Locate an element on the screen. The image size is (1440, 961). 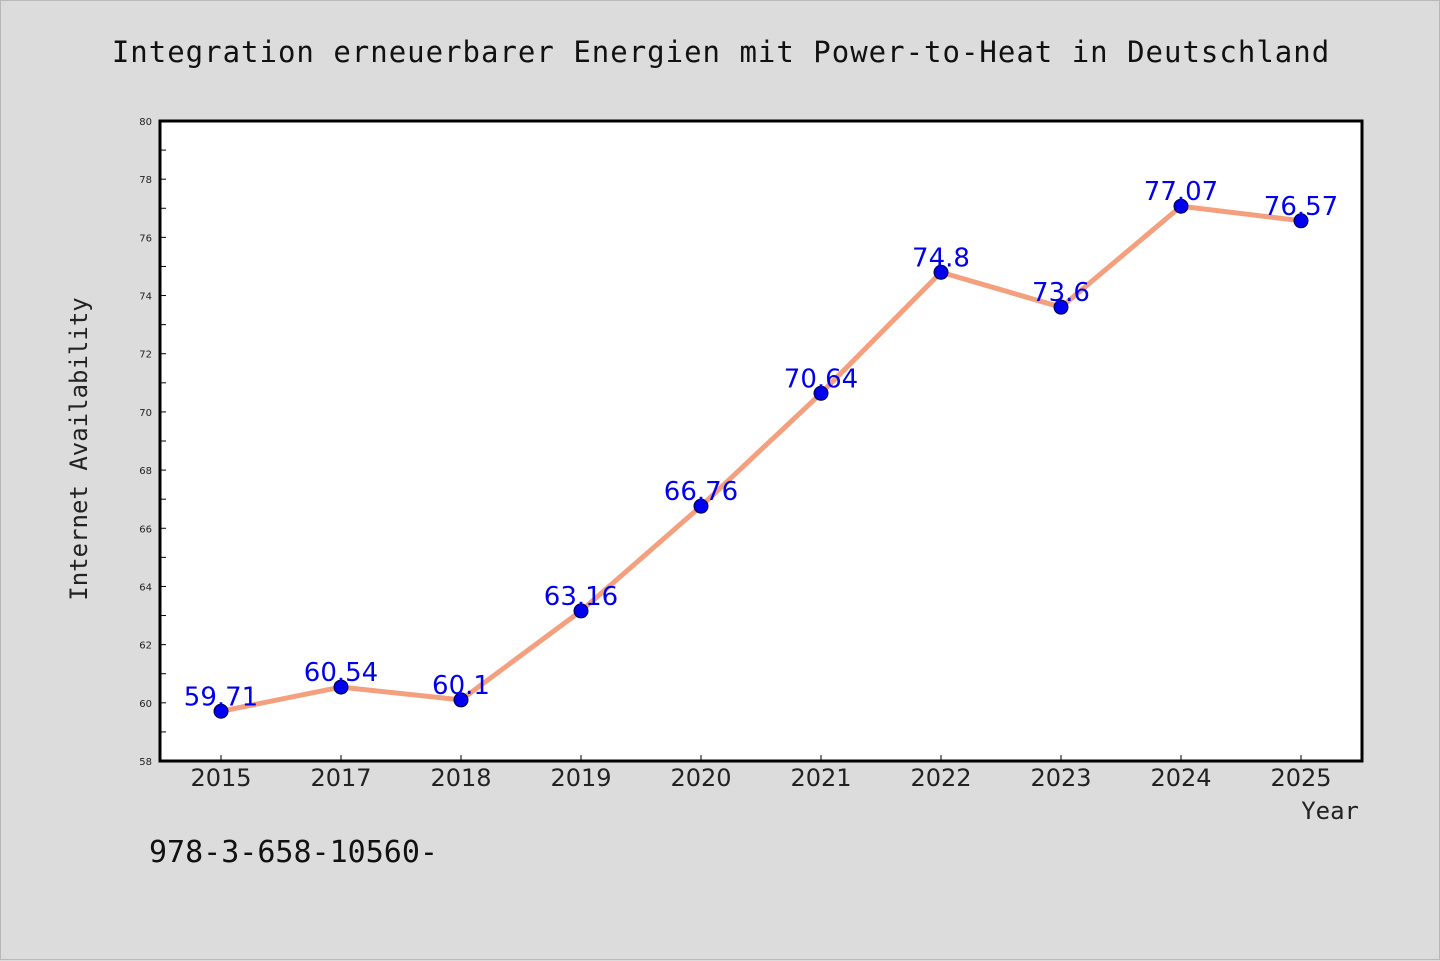
x-tick-label-2022: 2022 is located at coordinates (940, 778).